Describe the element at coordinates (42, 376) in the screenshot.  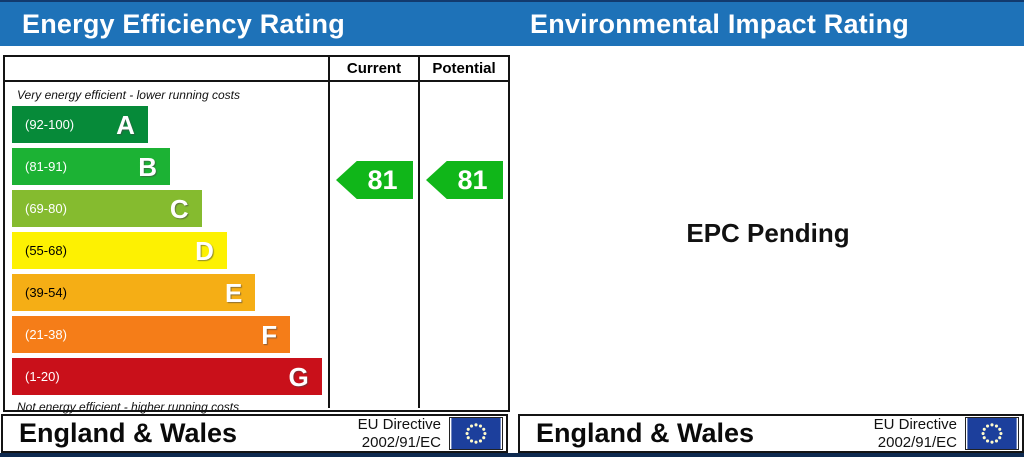
I see `band-range-label: (1-20)` at that location.